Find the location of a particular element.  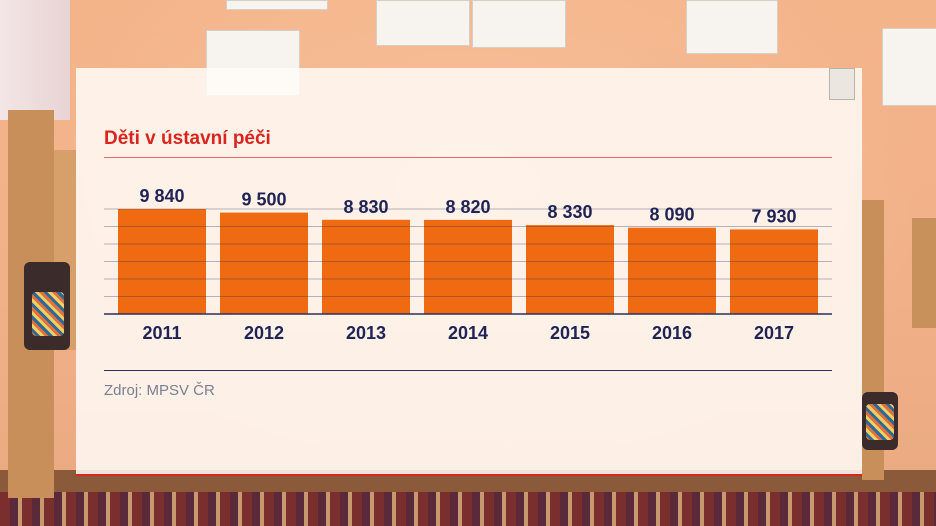

category-label-2015: 2015 is located at coordinates (570, 333).